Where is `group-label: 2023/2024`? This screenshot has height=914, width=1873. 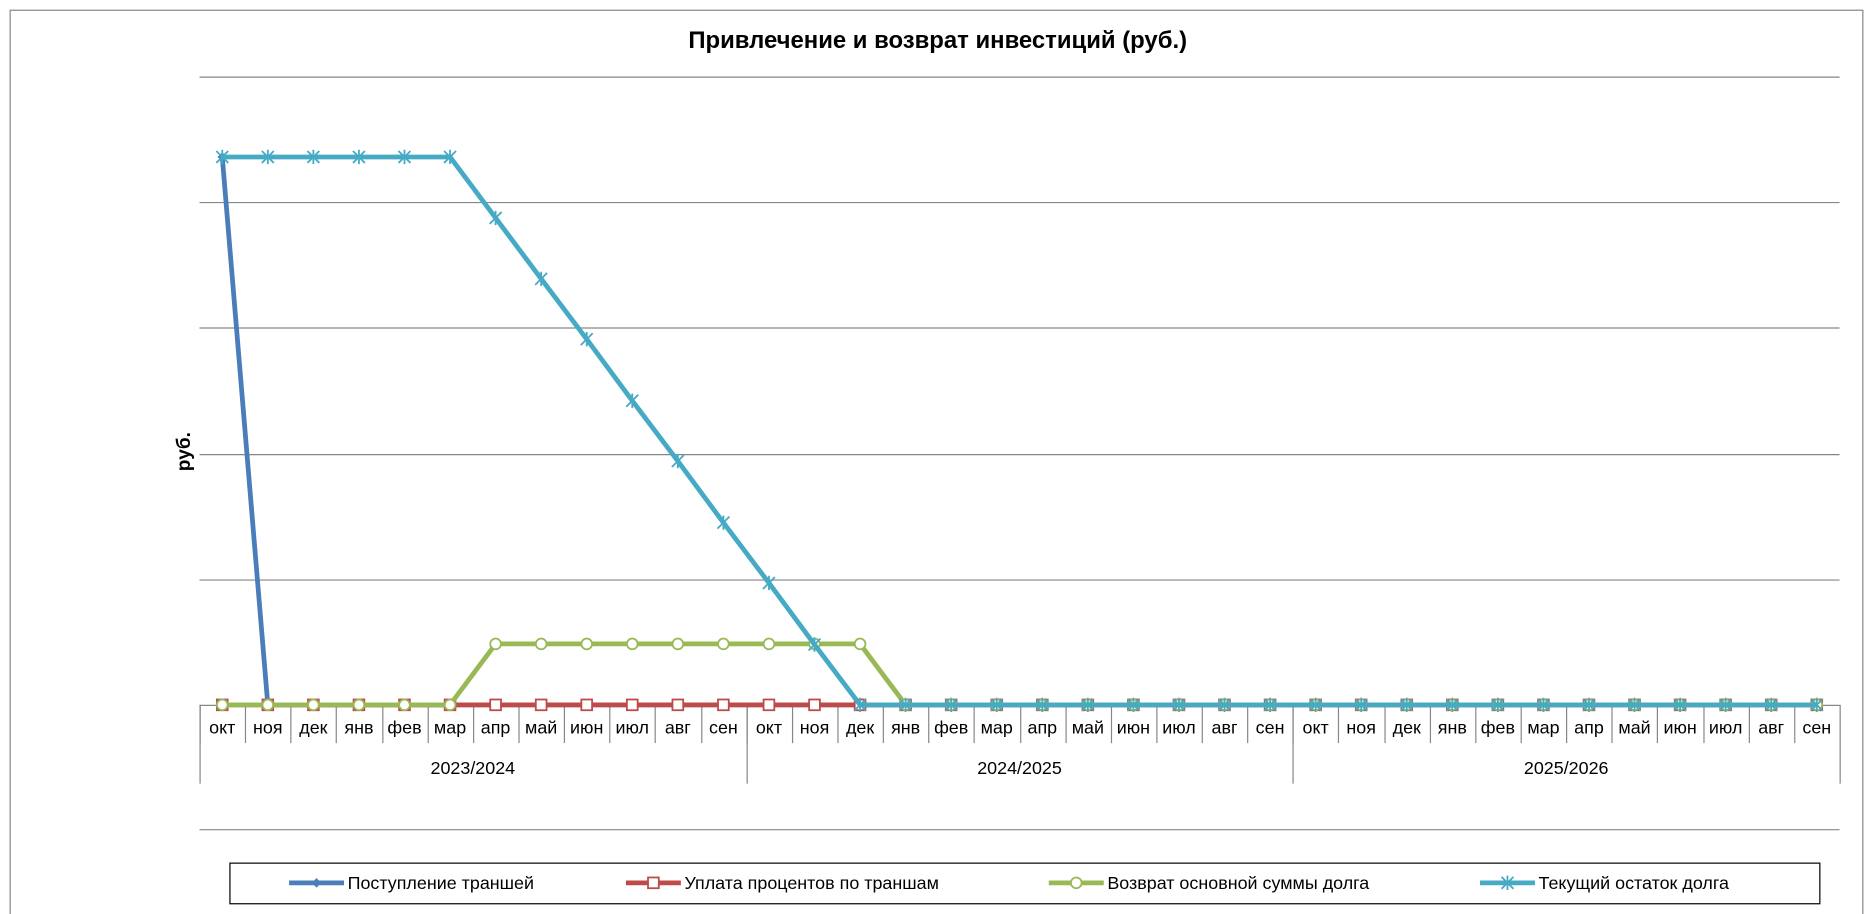 group-label: 2023/2024 is located at coordinates (473, 768).